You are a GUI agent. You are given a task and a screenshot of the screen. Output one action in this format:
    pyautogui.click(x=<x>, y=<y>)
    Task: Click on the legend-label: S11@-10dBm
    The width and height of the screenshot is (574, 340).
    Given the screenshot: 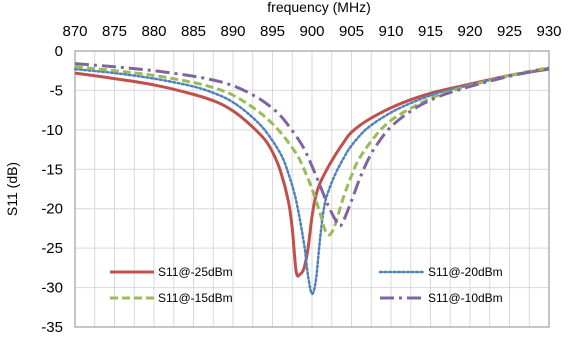 What is the action you would take?
    pyautogui.click(x=465, y=298)
    